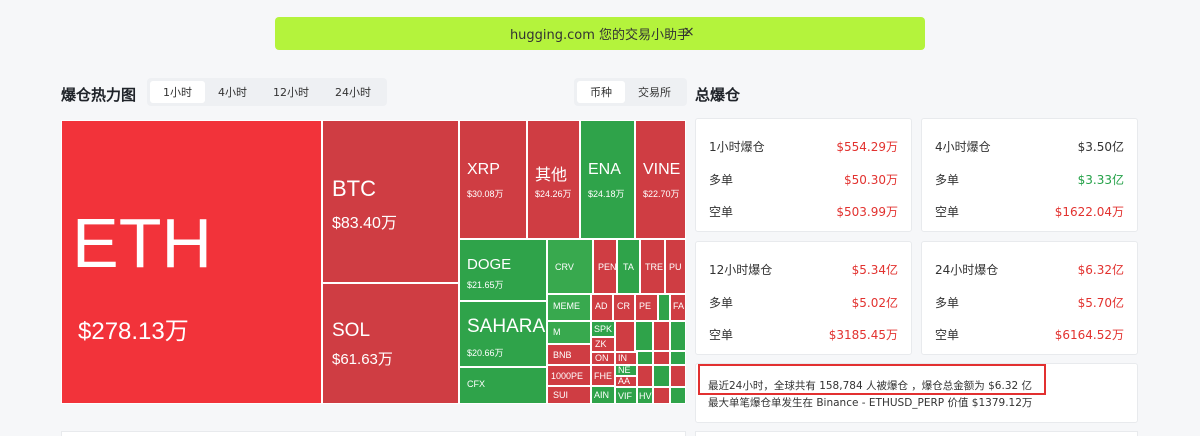 The width and height of the screenshot is (1200, 436). I want to click on treemap-cell-cr: CR, so click(624, 307).